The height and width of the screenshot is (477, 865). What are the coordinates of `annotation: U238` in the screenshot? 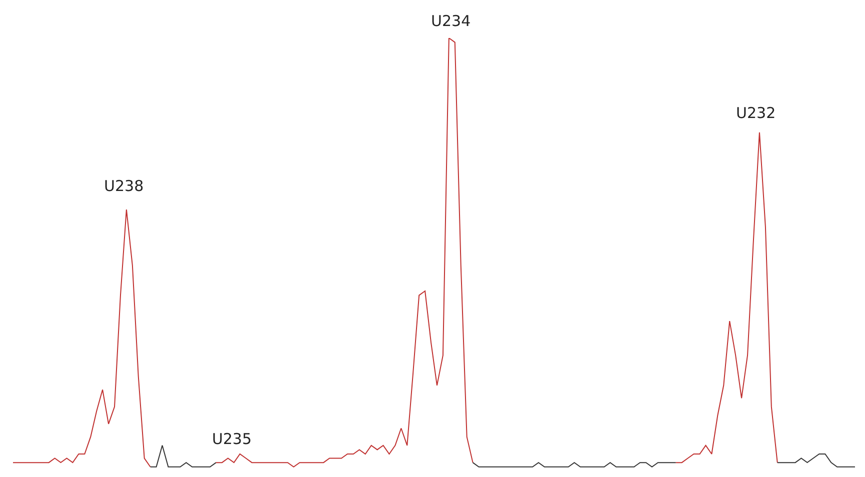 It's located at (124, 186).